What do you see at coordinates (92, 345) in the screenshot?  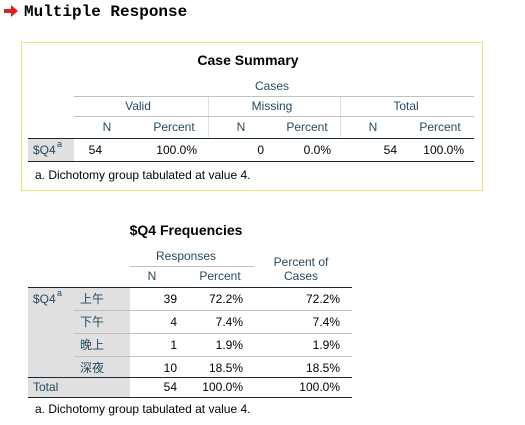 I see `row-subheader: 晚上` at bounding box center [92, 345].